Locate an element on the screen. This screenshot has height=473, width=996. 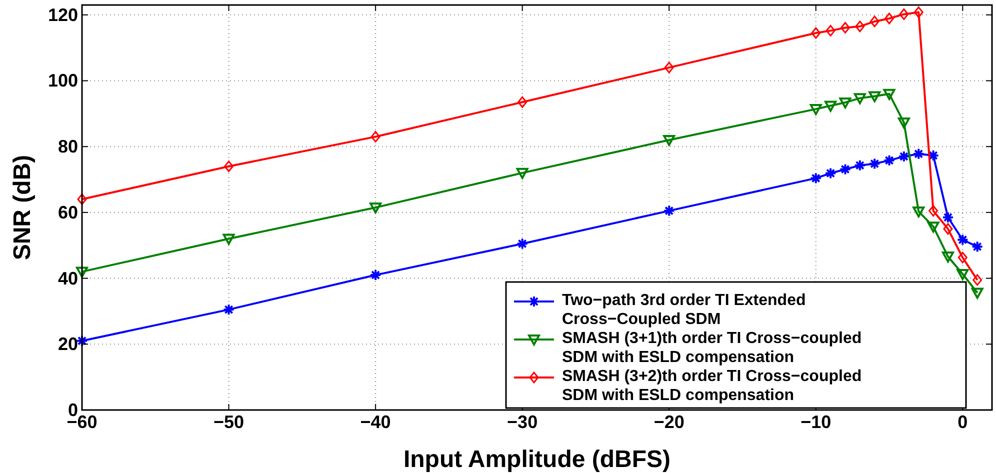
legend-label: SMASH (3+2)th order TI Cross−coupled SDM with ESLD compensation is located at coordinates (712, 386).